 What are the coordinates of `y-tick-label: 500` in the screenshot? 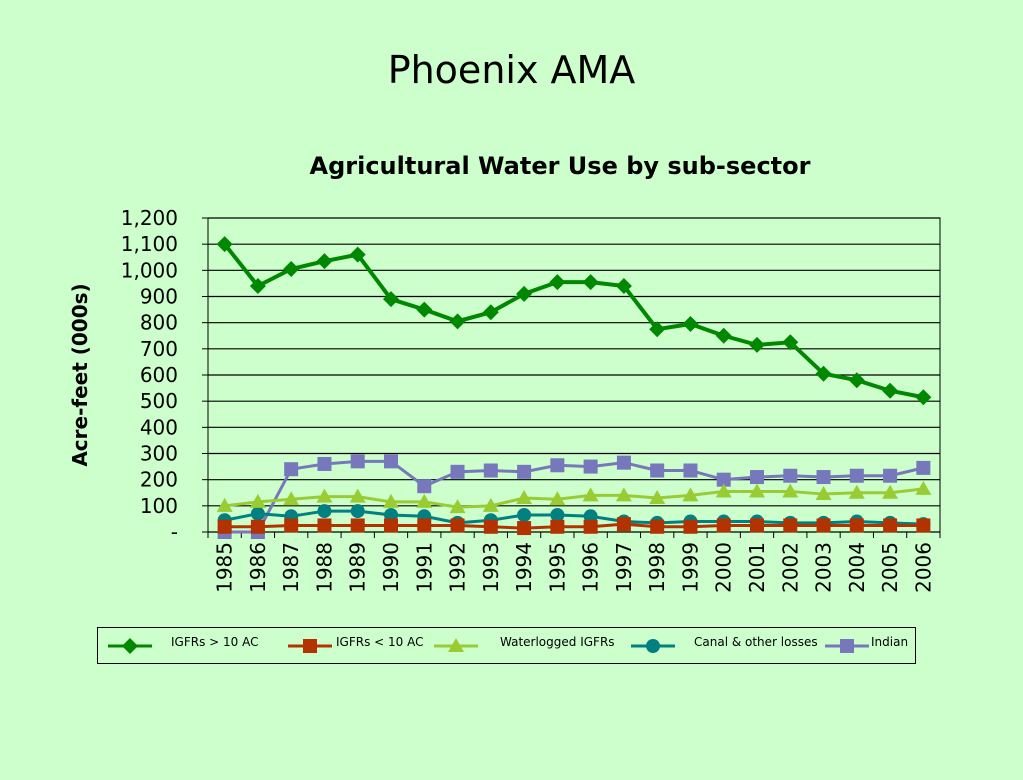 It's located at (159, 401).